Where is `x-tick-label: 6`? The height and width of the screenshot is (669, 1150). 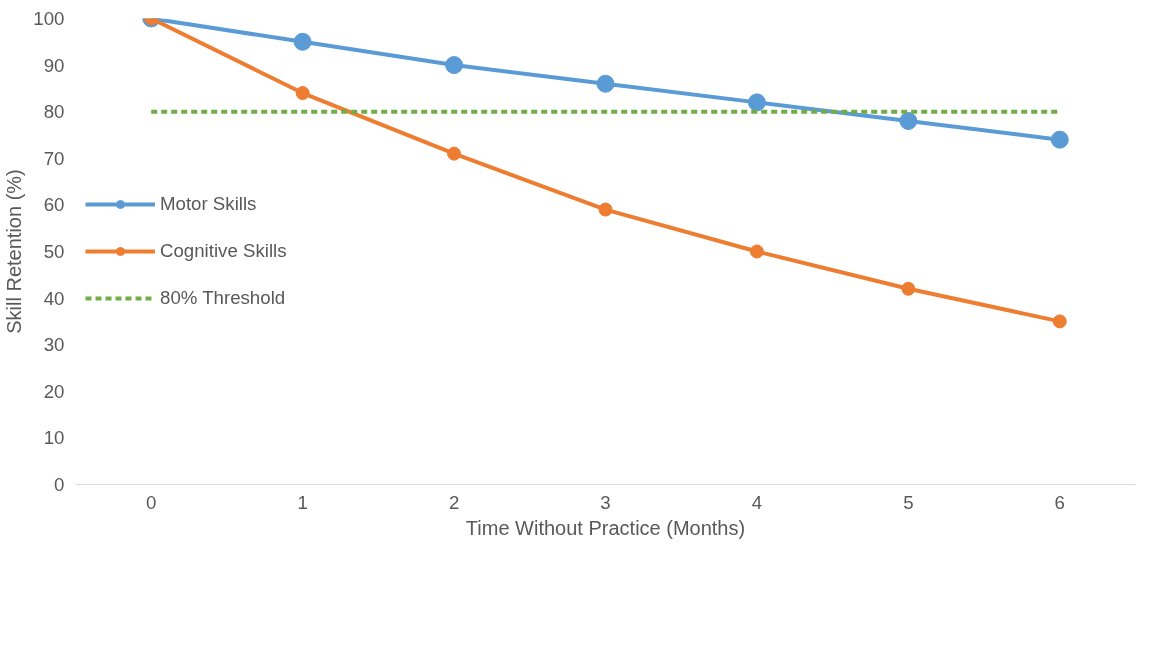
x-tick-label: 6 is located at coordinates (1059, 502).